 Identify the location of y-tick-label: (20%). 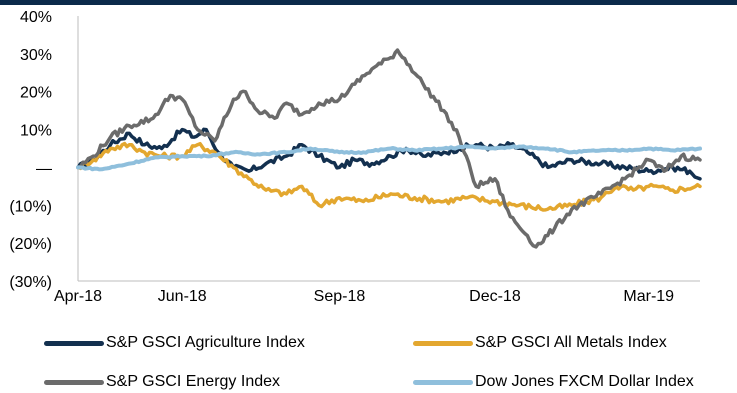
(30, 244).